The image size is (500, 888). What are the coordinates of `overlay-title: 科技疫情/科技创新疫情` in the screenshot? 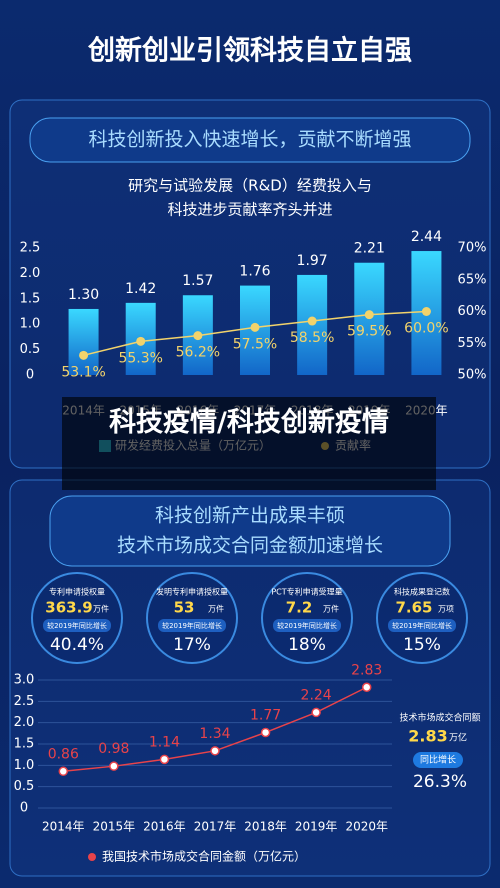 It's located at (249, 443).